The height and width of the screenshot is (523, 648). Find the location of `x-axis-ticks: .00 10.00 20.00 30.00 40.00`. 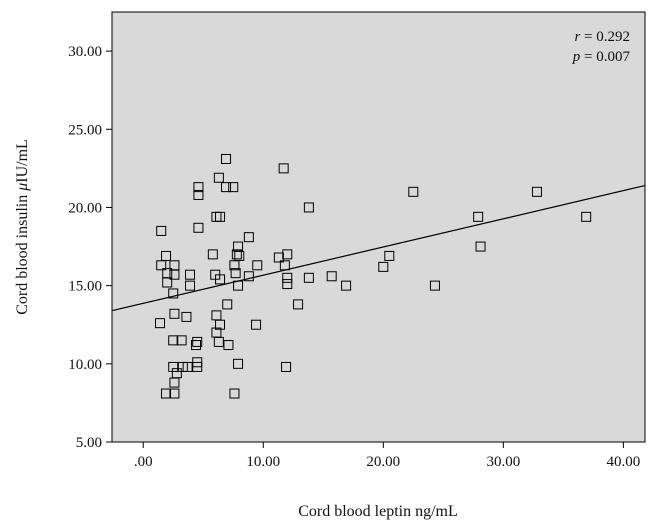

x-axis-ticks: .00 10.00 20.00 30.00 40.00 is located at coordinates (387, 456).